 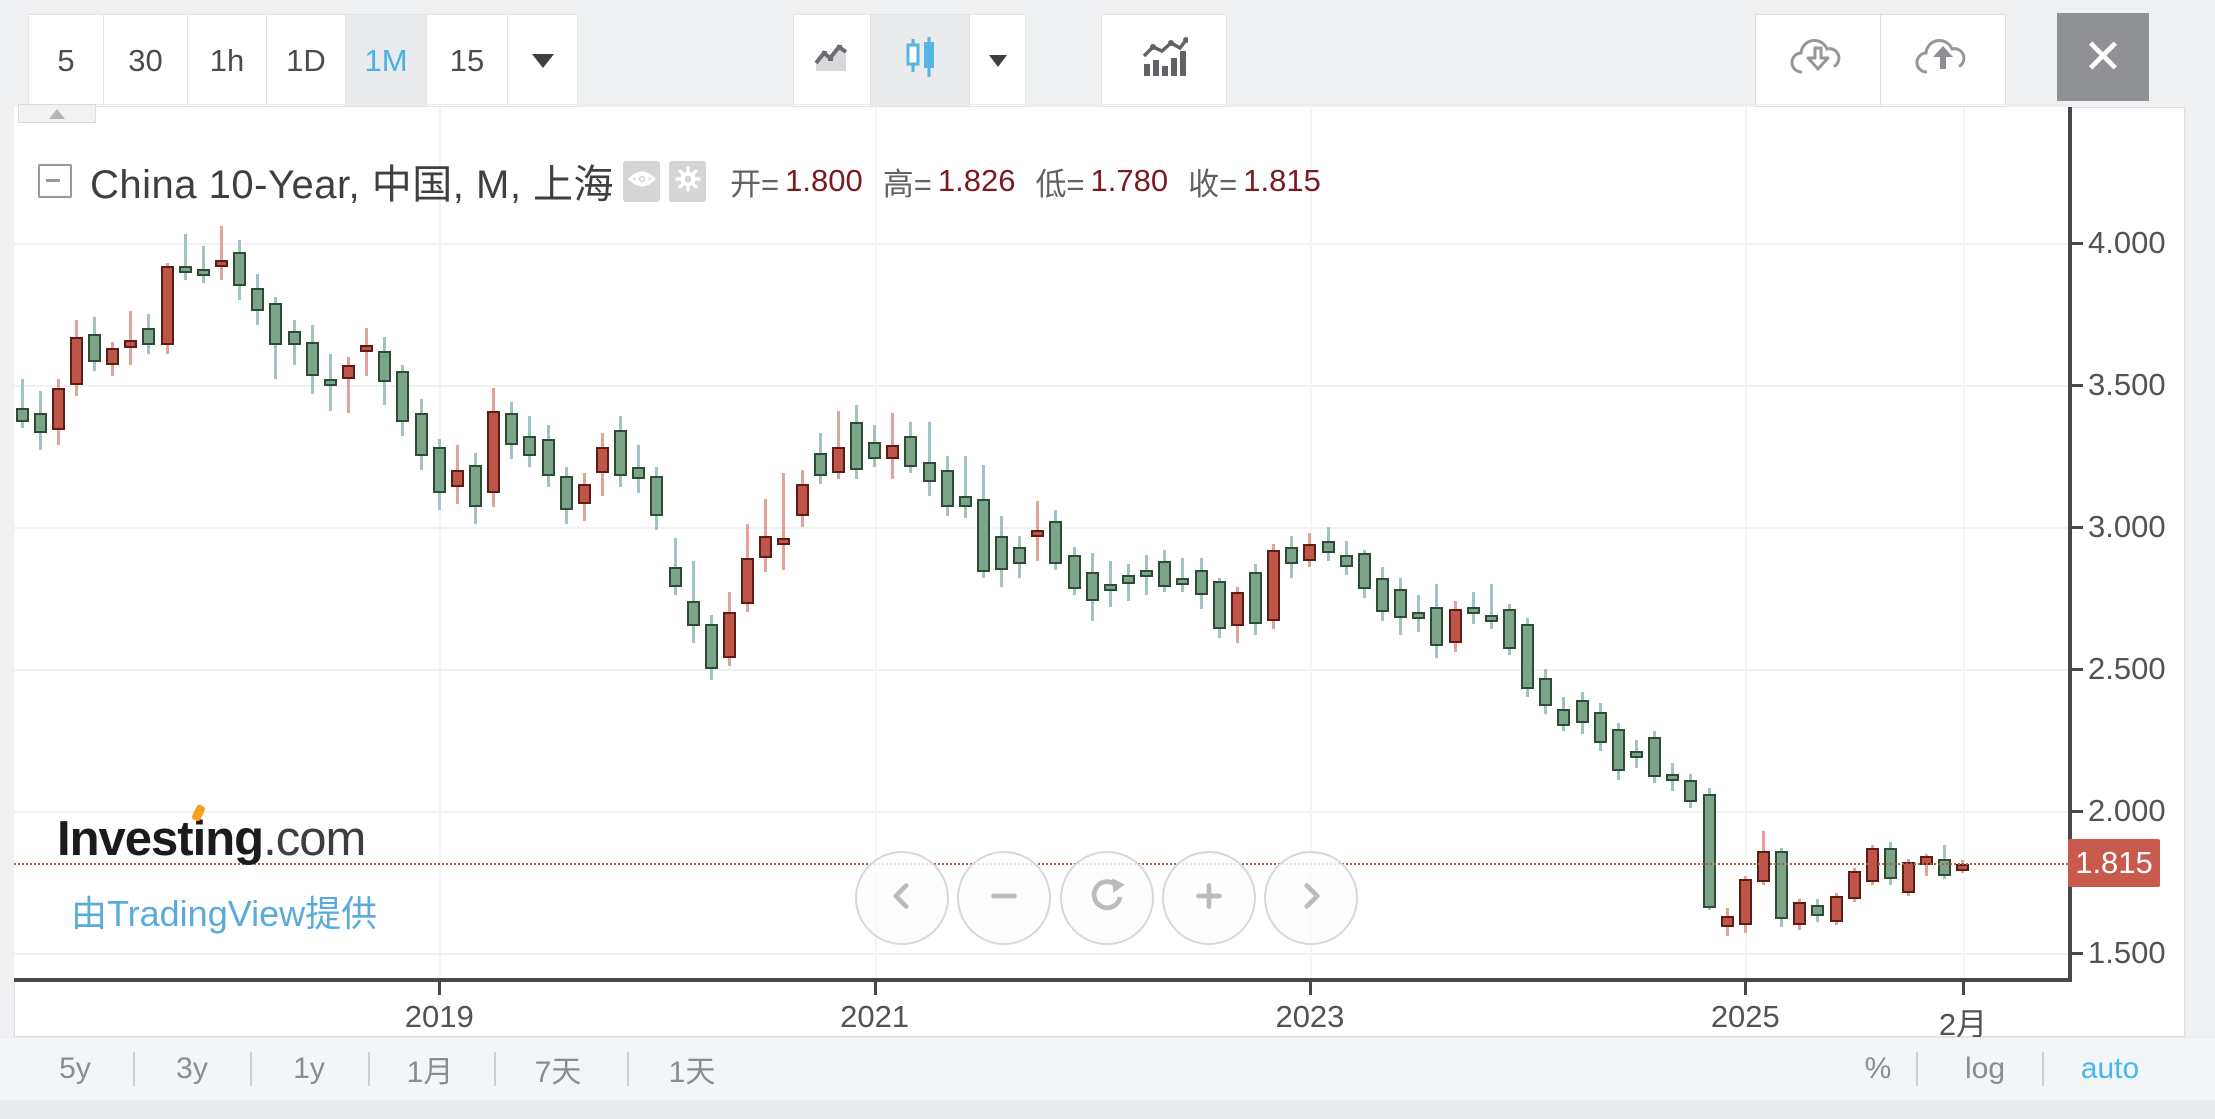 I want to click on interval-button-30: 30, so click(x=145, y=60).